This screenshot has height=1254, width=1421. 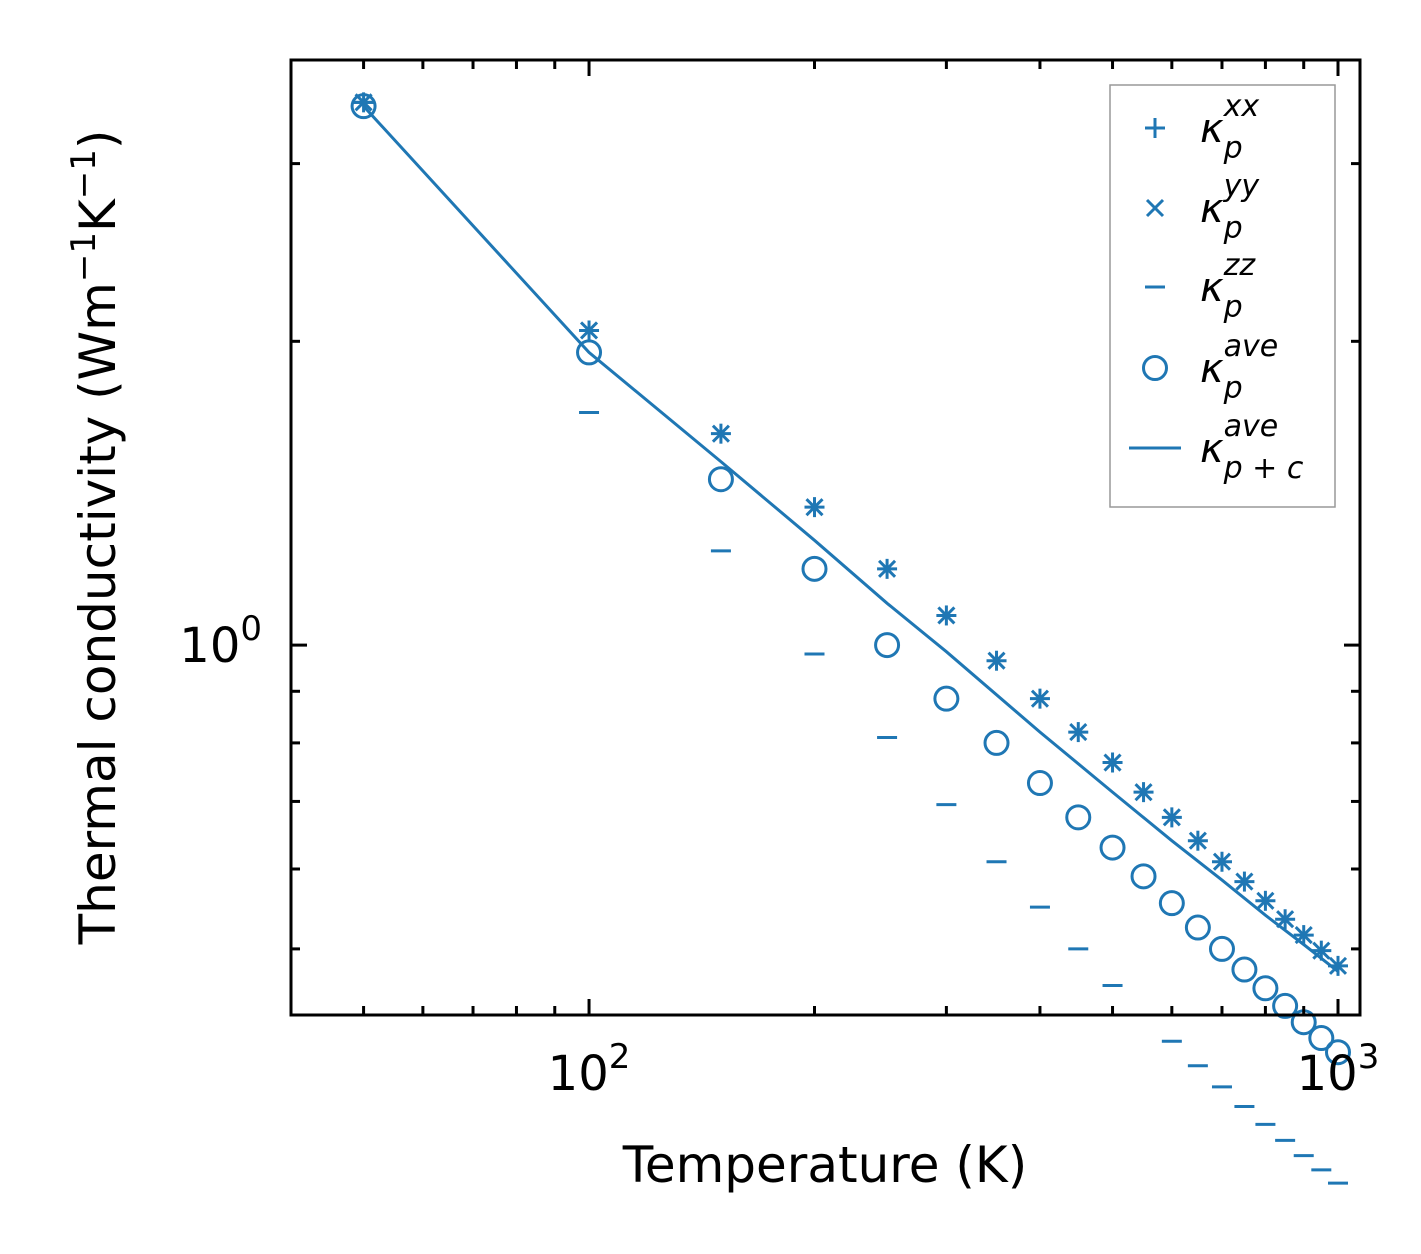 What do you see at coordinates (1338, 1069) in the screenshot?
I see `x-tick-label-1: 10³` at bounding box center [1338, 1069].